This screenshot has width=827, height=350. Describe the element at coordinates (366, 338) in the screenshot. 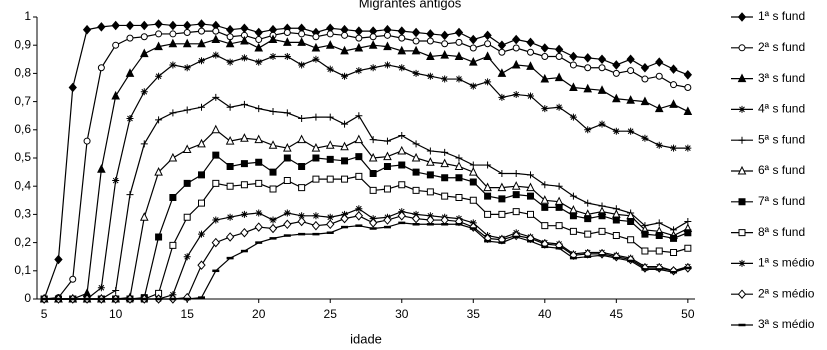

I see `x-axis-label: idade` at that location.